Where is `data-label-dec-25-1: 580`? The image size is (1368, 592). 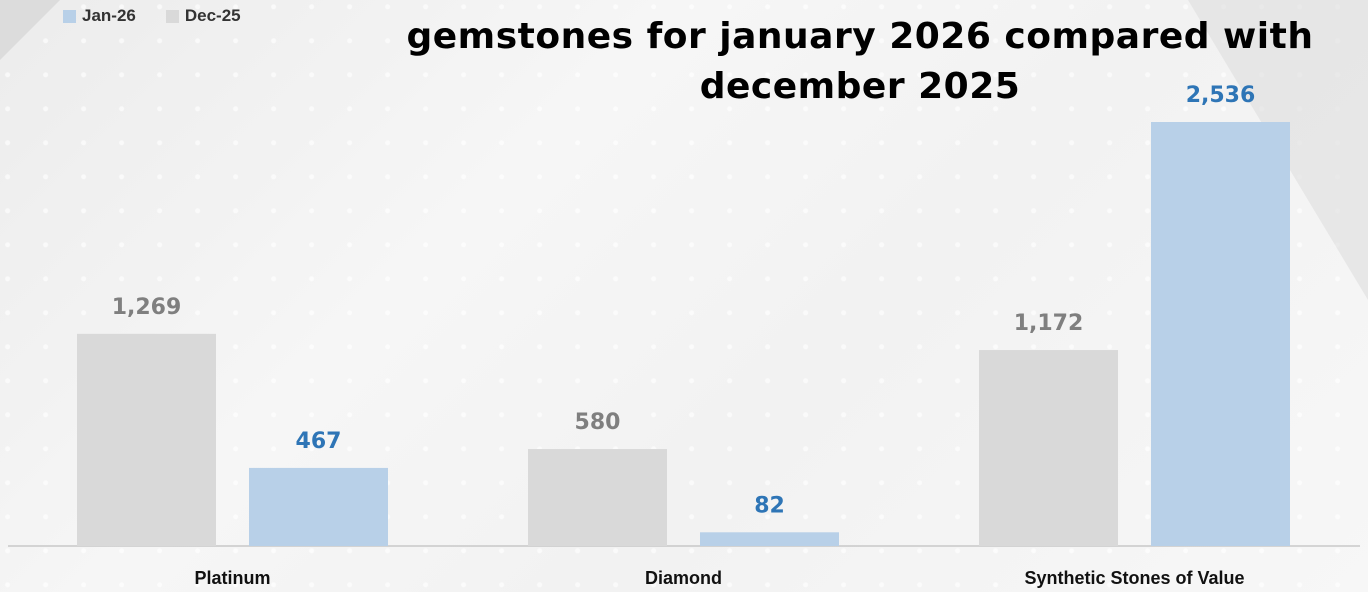 data-label-dec-25-1: 580 is located at coordinates (598, 422).